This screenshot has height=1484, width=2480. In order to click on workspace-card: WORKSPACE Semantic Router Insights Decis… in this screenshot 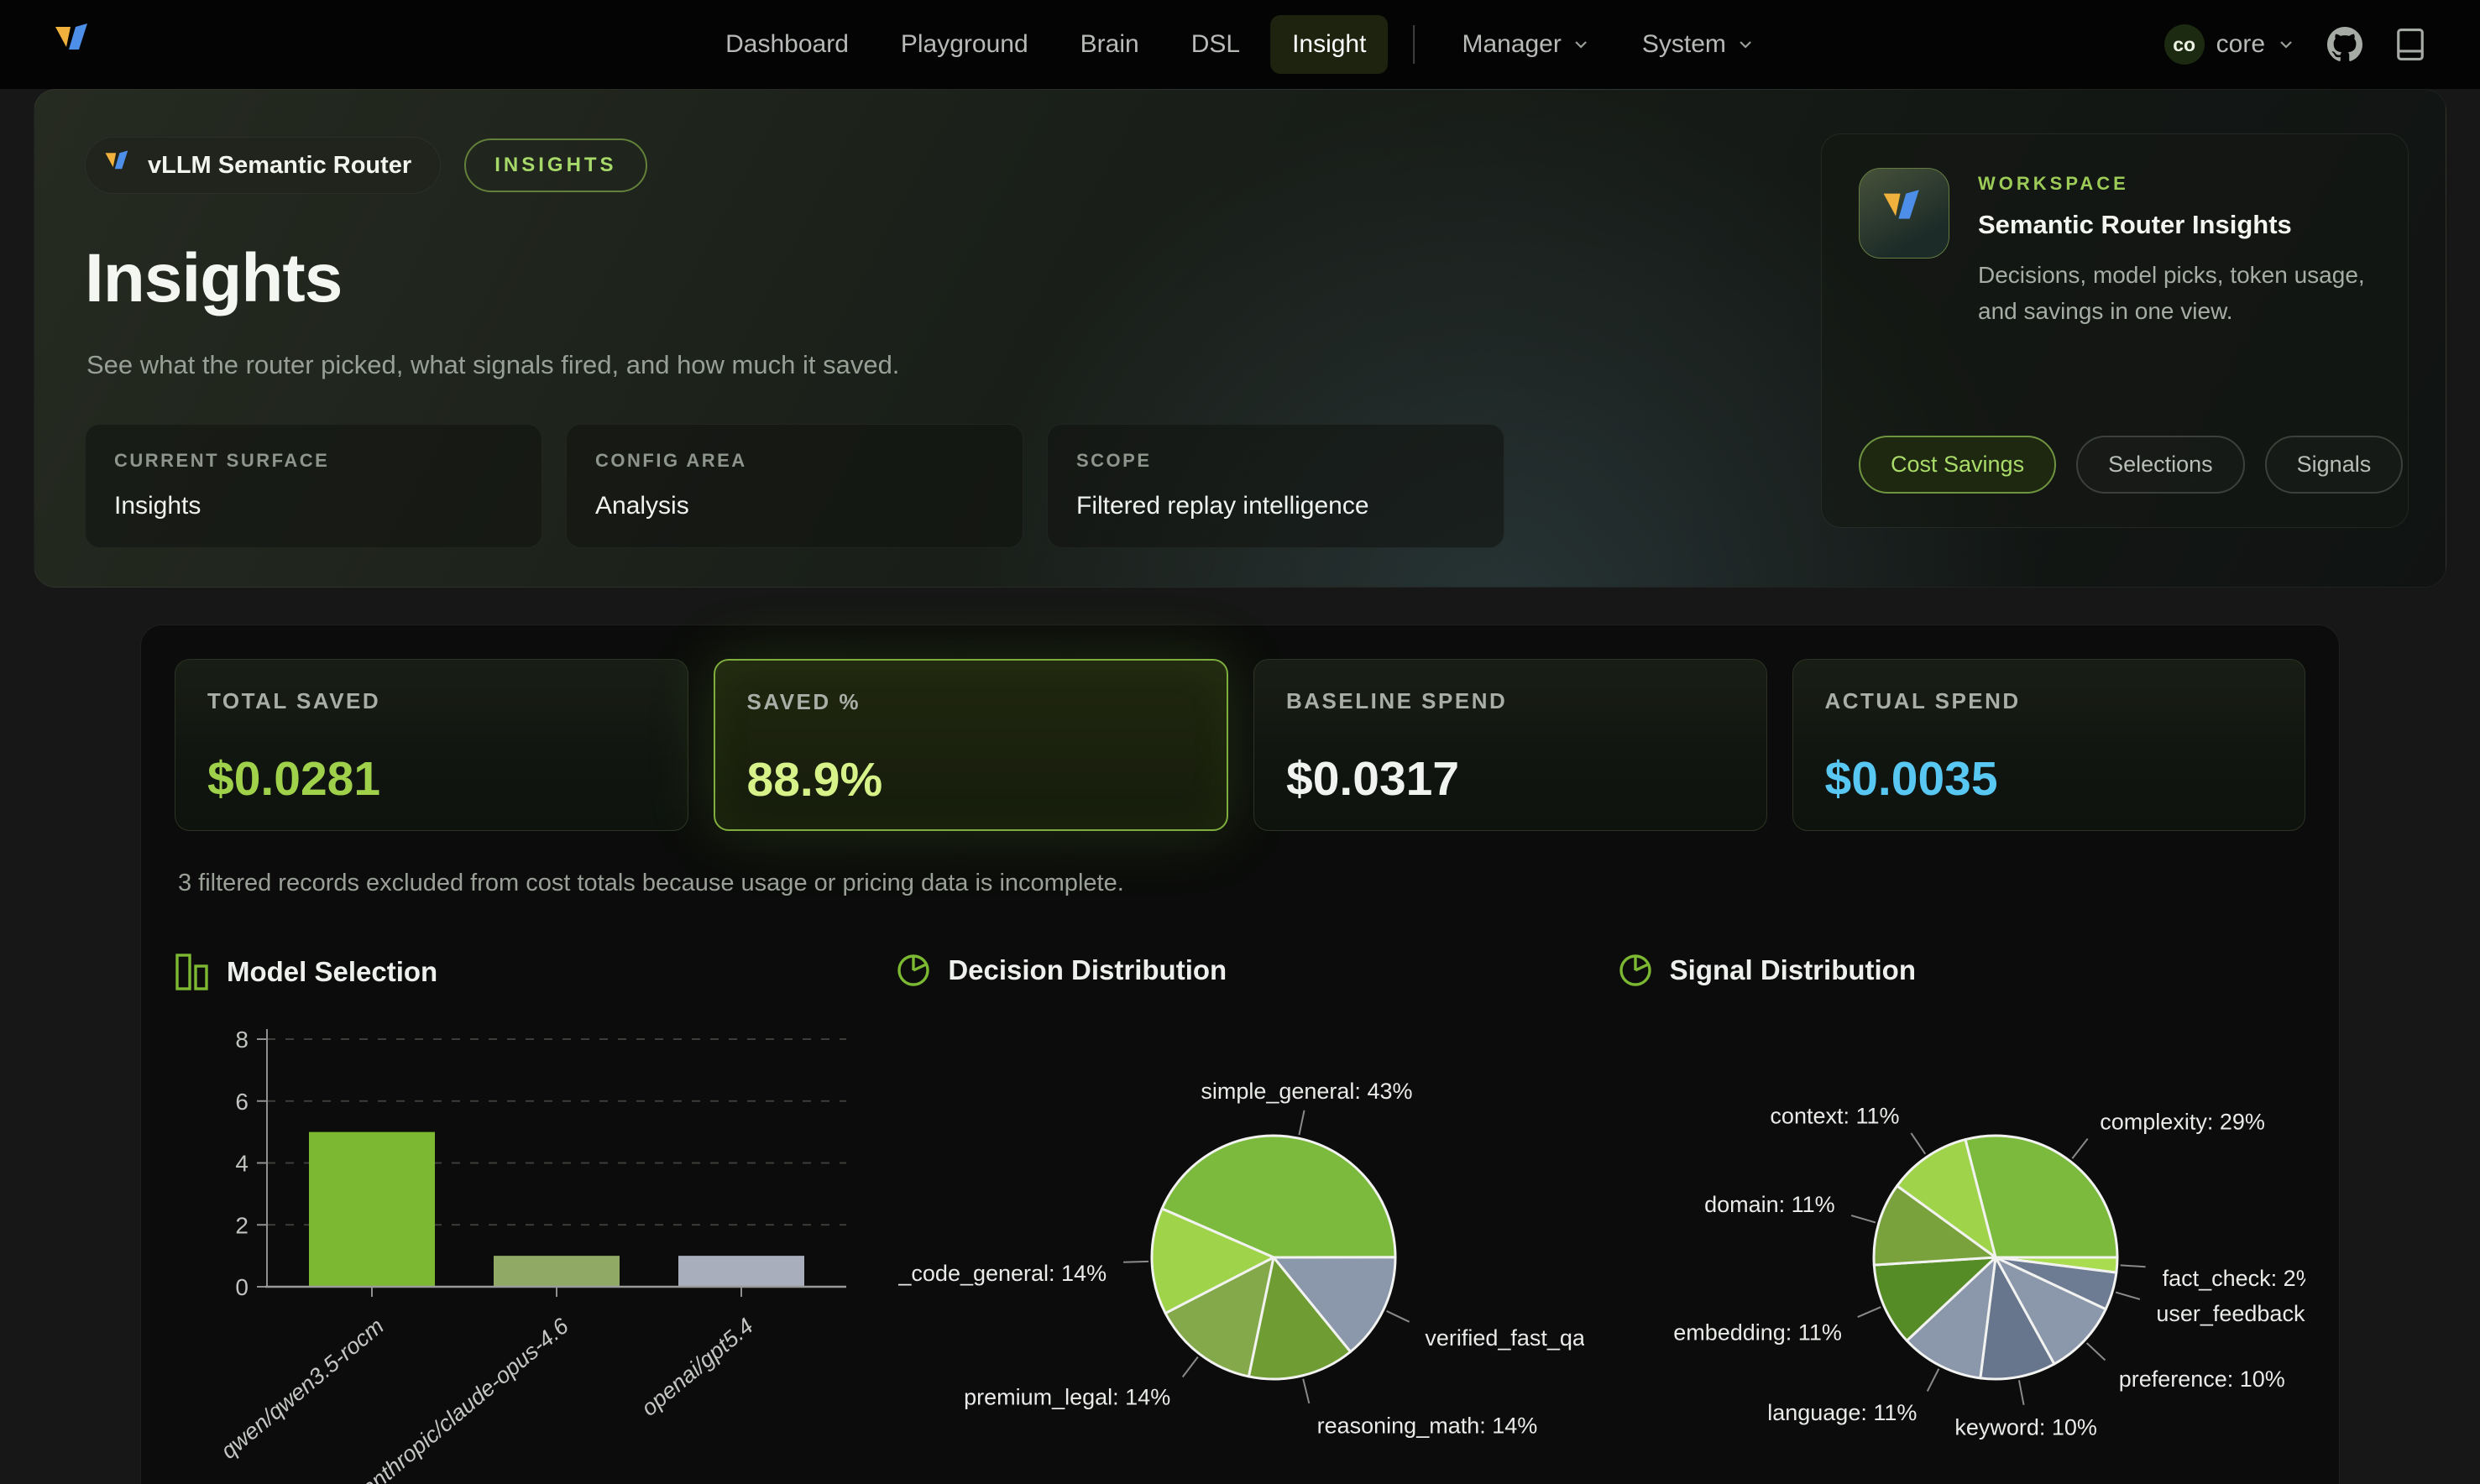, I will do `click(2115, 330)`.